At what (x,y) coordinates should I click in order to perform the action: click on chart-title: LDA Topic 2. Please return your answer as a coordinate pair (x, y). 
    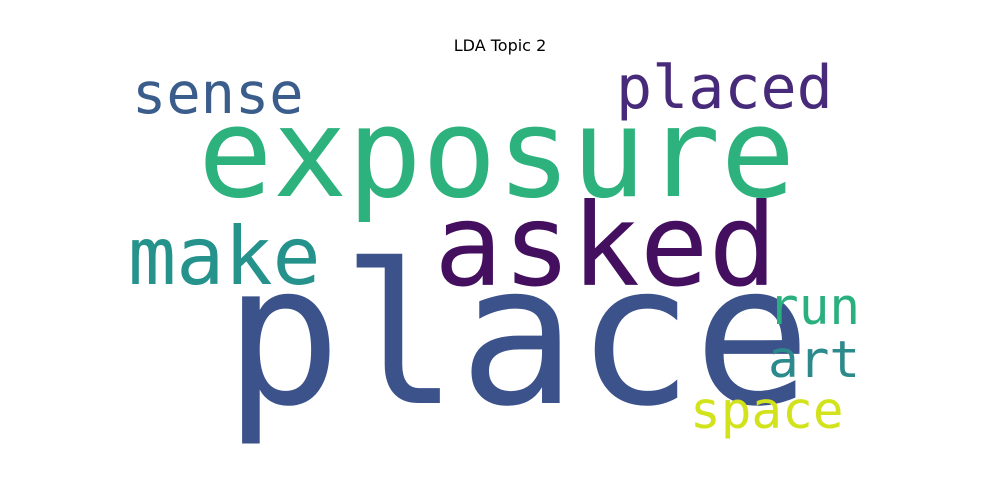
    Looking at the image, I should click on (500, 45).